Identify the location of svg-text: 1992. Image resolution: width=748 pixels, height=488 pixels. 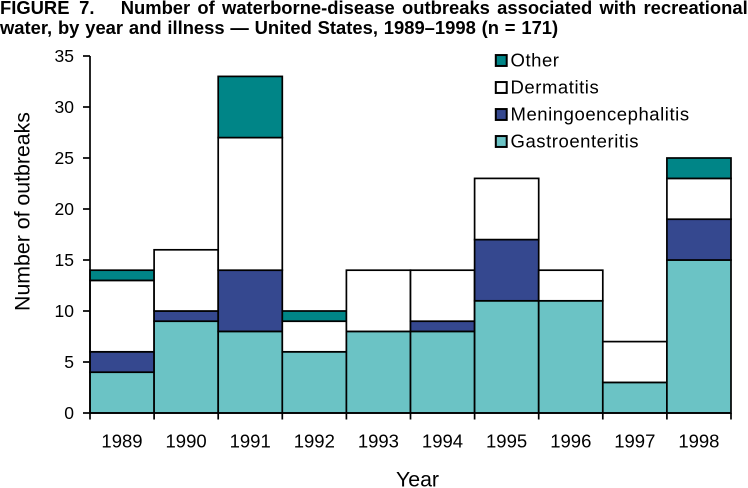
(314, 441).